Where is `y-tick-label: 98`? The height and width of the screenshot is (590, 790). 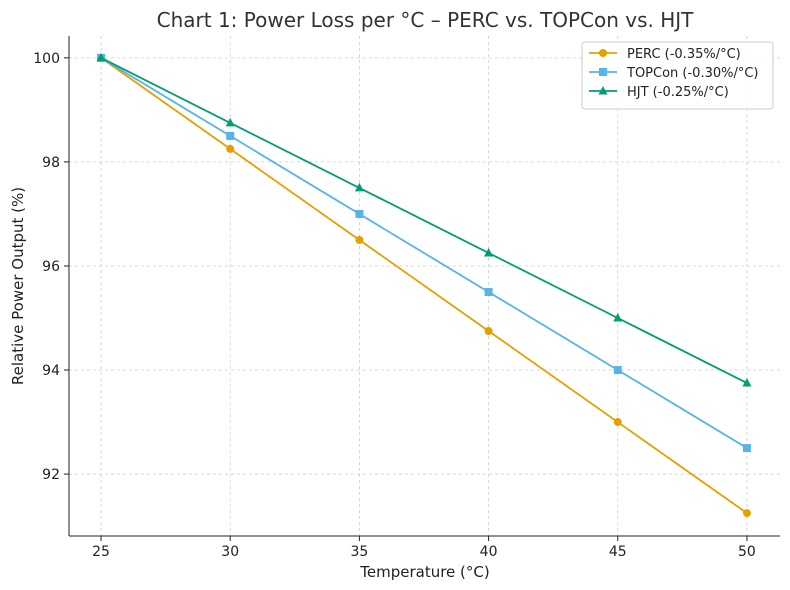 y-tick-label: 98 is located at coordinates (51, 163).